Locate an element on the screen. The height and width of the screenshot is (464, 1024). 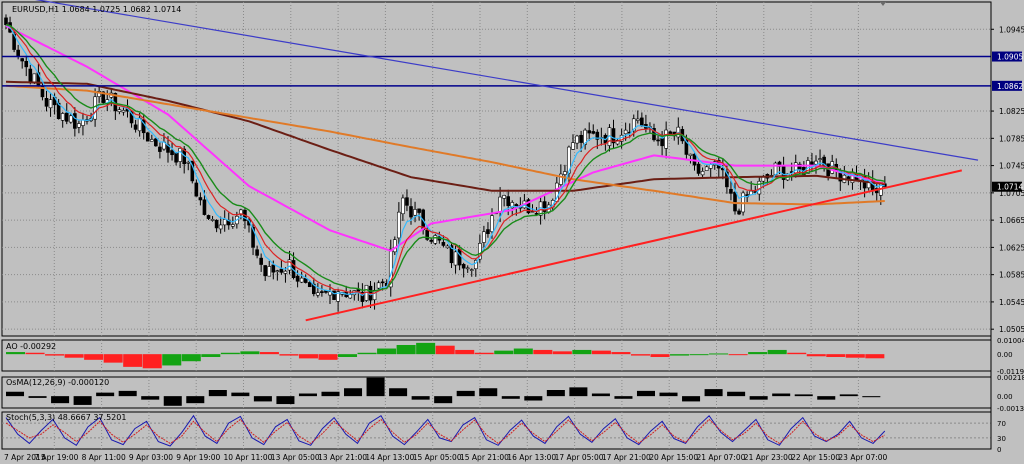
ao-y-tick: 0.00 is located at coordinates (1005, 355).